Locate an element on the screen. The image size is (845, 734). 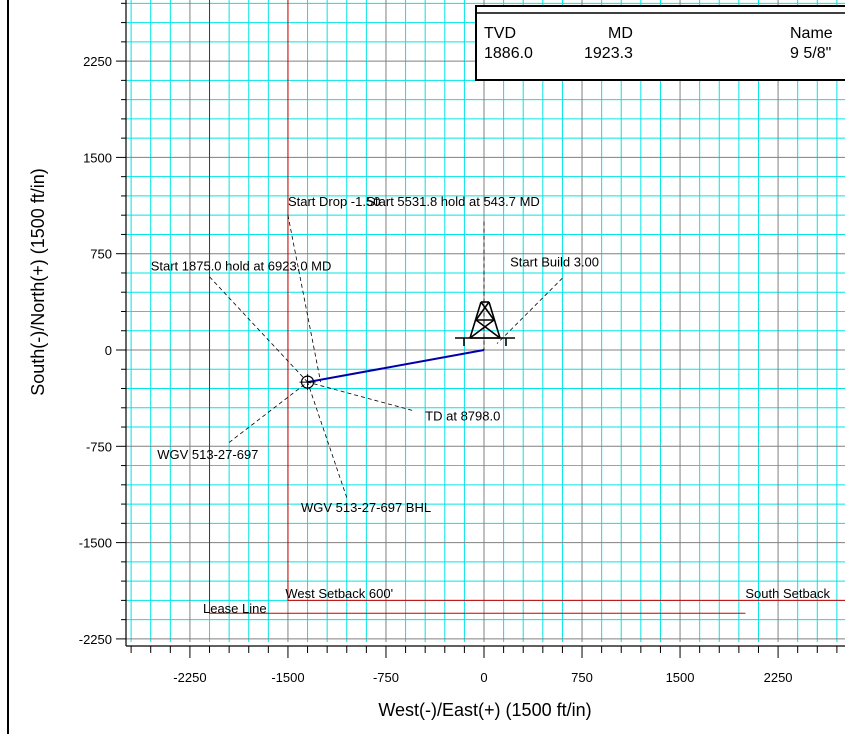
table-header-name: Name is located at coordinates (811, 33).